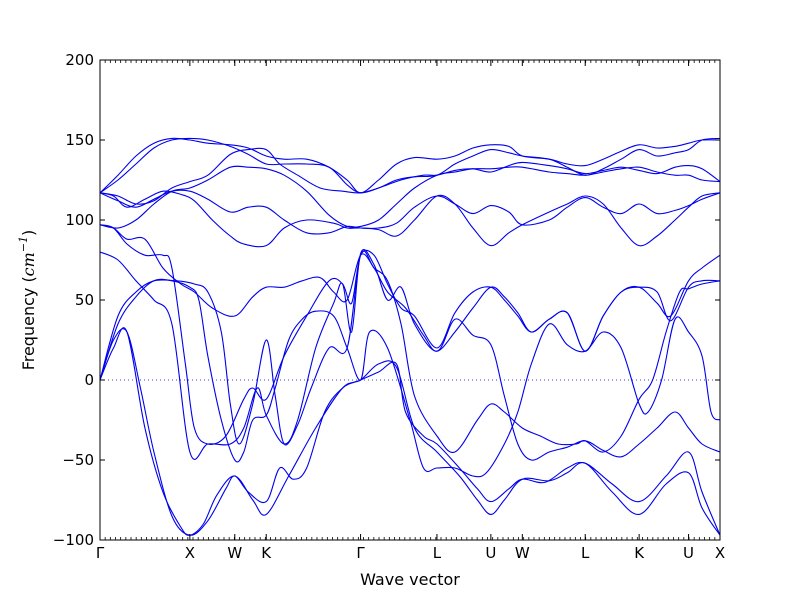 Image resolution: width=800 pixels, height=600 pixels. Describe the element at coordinates (79, 60) in the screenshot. I see `y-tick-label: 200` at that location.